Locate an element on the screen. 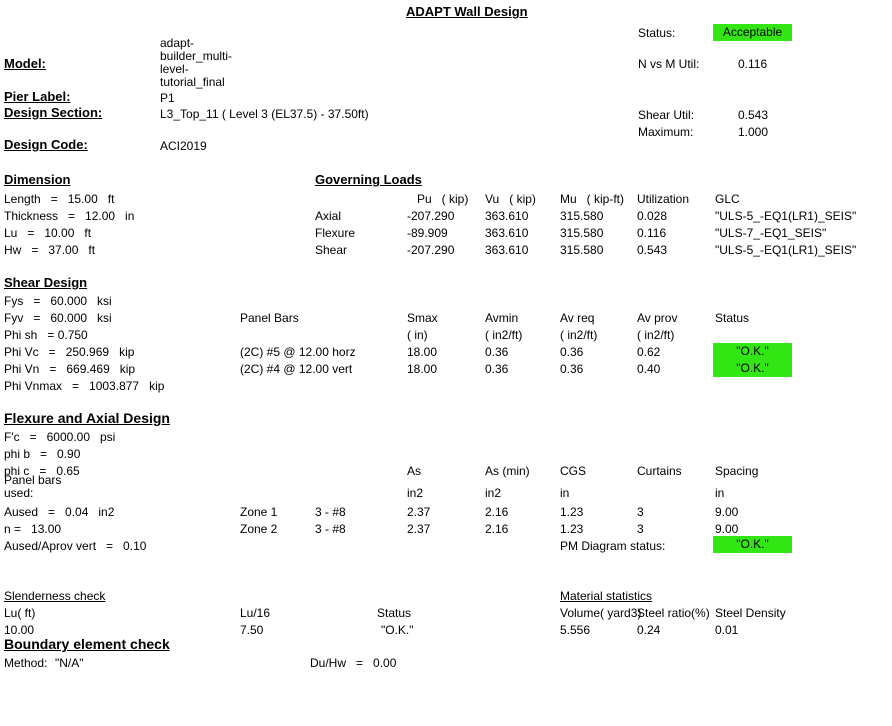 This screenshot has height=726, width=892. col-lu: Lu( ft) is located at coordinates (20, 613).